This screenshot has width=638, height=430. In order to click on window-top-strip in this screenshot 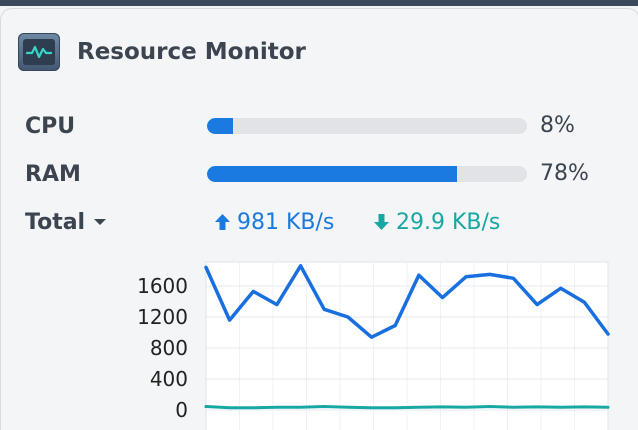, I will do `click(319, 3)`.